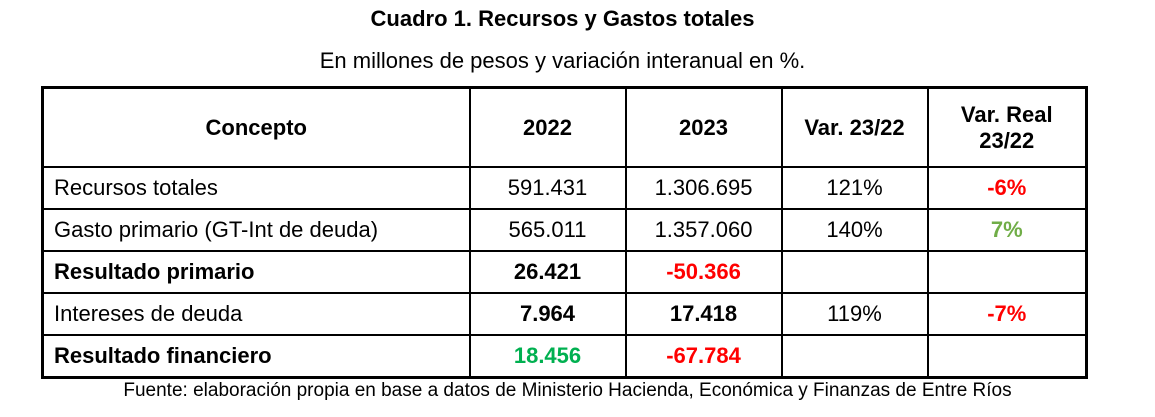 The width and height of the screenshot is (1155, 417). I want to click on row-concept: Resultado financiero, so click(256, 356).